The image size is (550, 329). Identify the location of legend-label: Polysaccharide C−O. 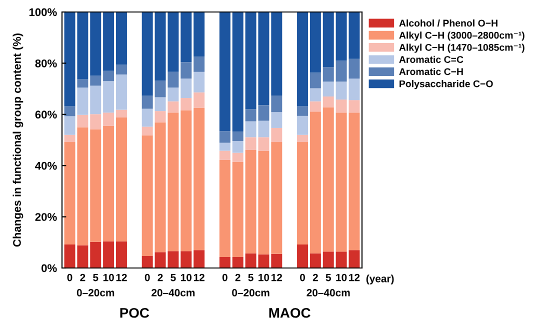
(446, 85).